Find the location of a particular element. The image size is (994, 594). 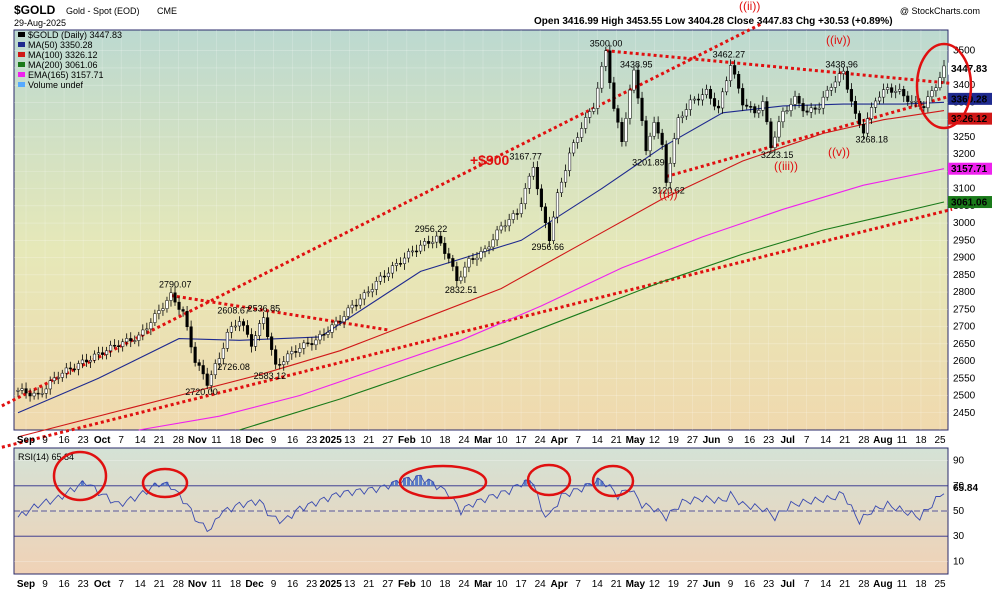

chart-description: Gold - Spot (EOD) is located at coordinates (103, 11).